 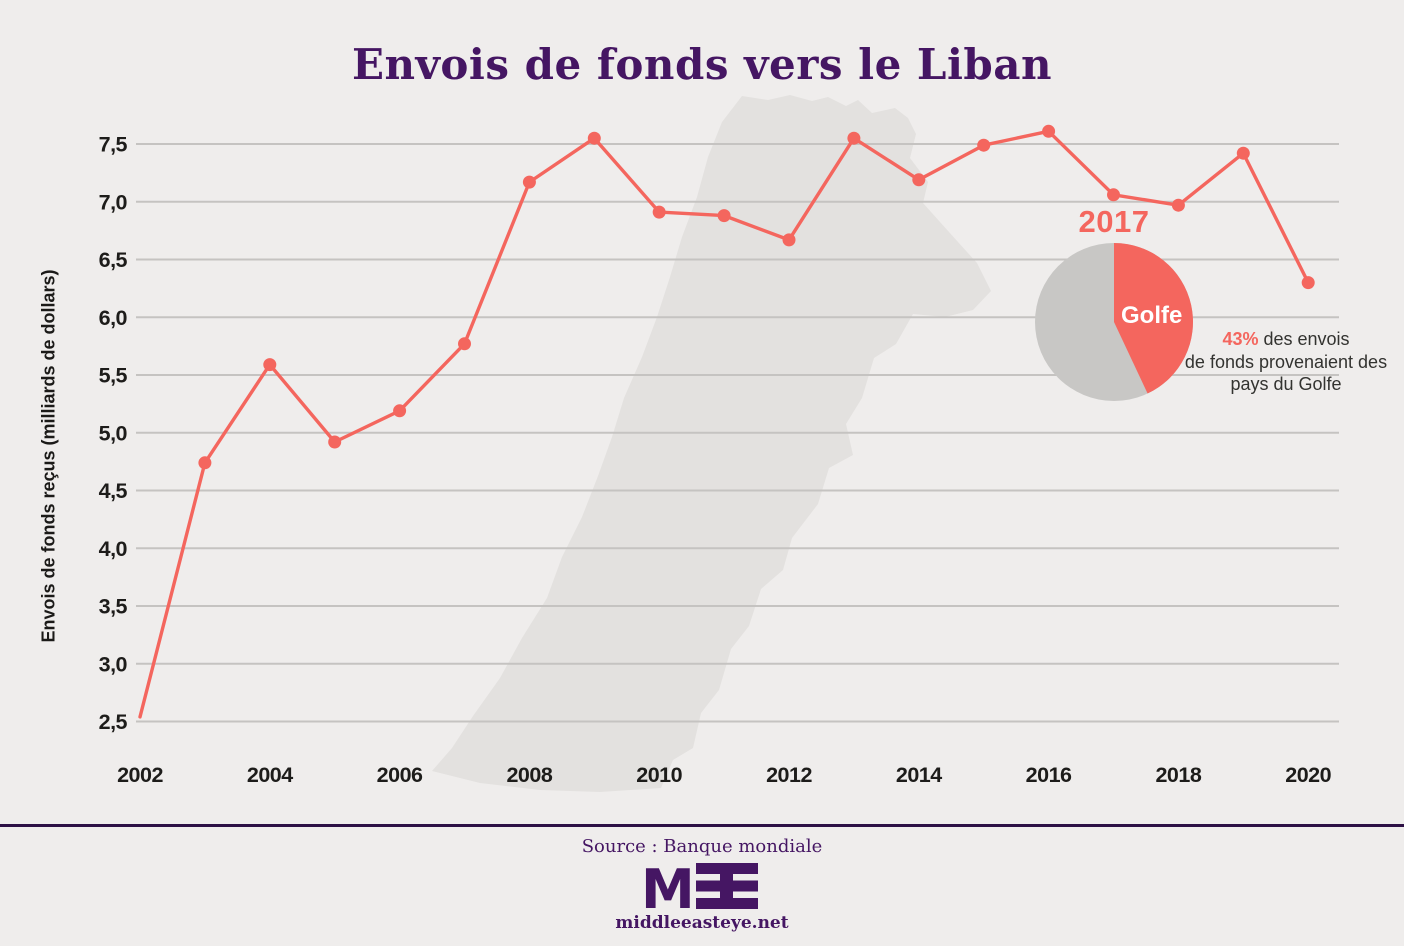 I want to click on data-point-2019, so click(x=1243, y=153).